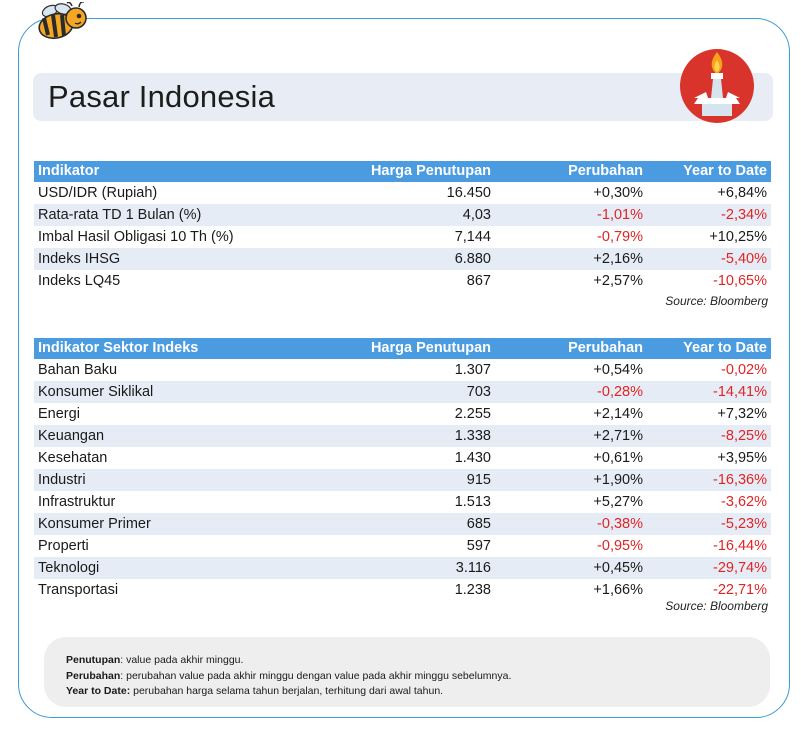 The width and height of the screenshot is (808, 741). I want to click on cell-harga-penutupan: 1.430, so click(472, 458).